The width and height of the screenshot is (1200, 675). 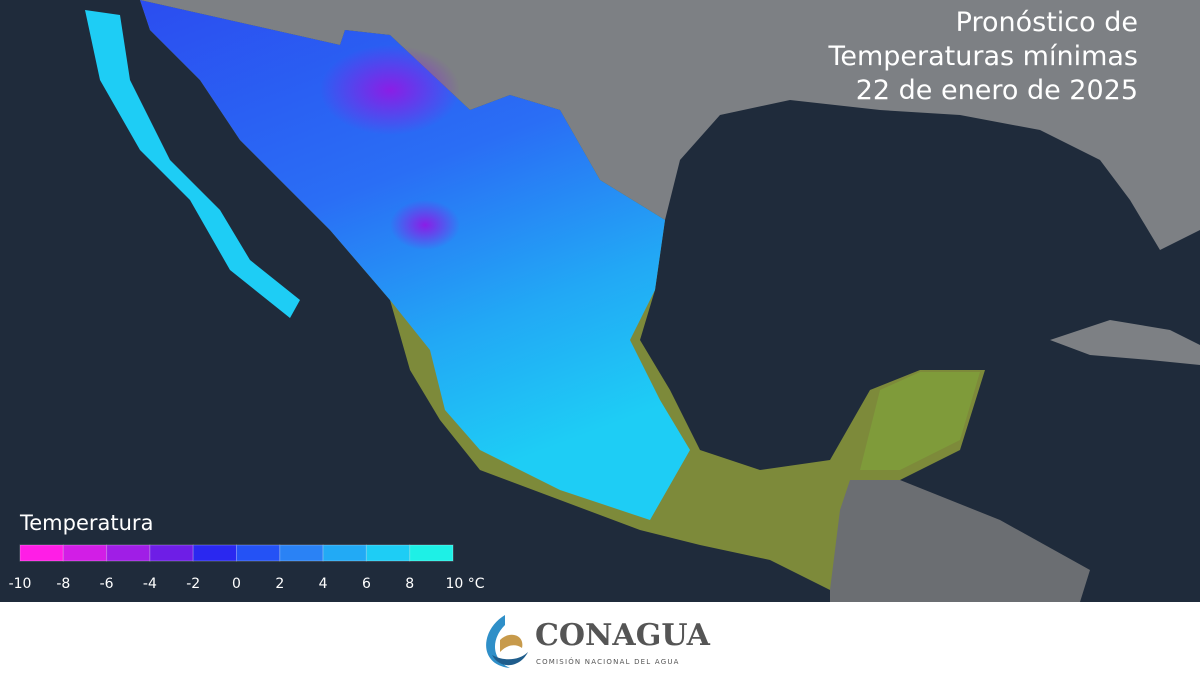 I want to click on title-line: Pronóstico de, so click(x=1047, y=22).